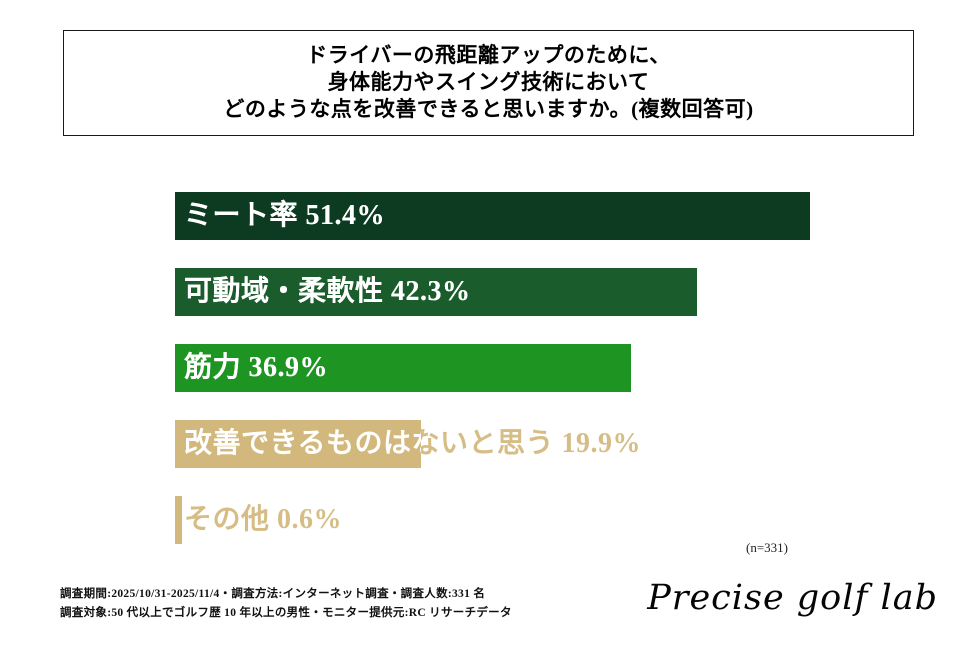  Describe the element at coordinates (488, 109) in the screenshot. I see `title-line-3: どのような点を改善できると思いますか。(複数回答可)` at that location.